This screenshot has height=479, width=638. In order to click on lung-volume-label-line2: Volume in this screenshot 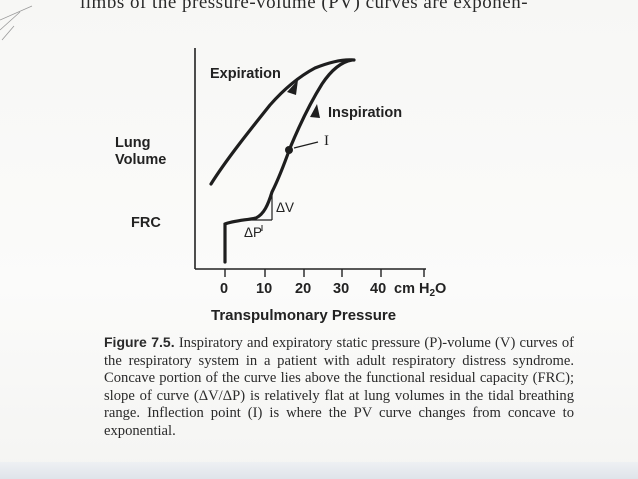, I will do `click(141, 160)`.